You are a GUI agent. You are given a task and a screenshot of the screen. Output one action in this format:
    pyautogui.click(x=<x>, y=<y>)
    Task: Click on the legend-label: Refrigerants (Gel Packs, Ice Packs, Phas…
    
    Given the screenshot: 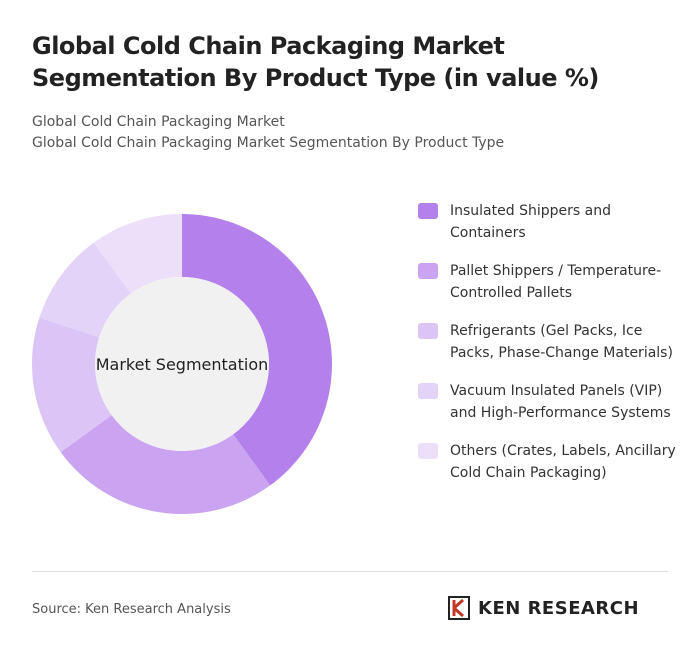 What is the action you would take?
    pyautogui.click(x=561, y=342)
    